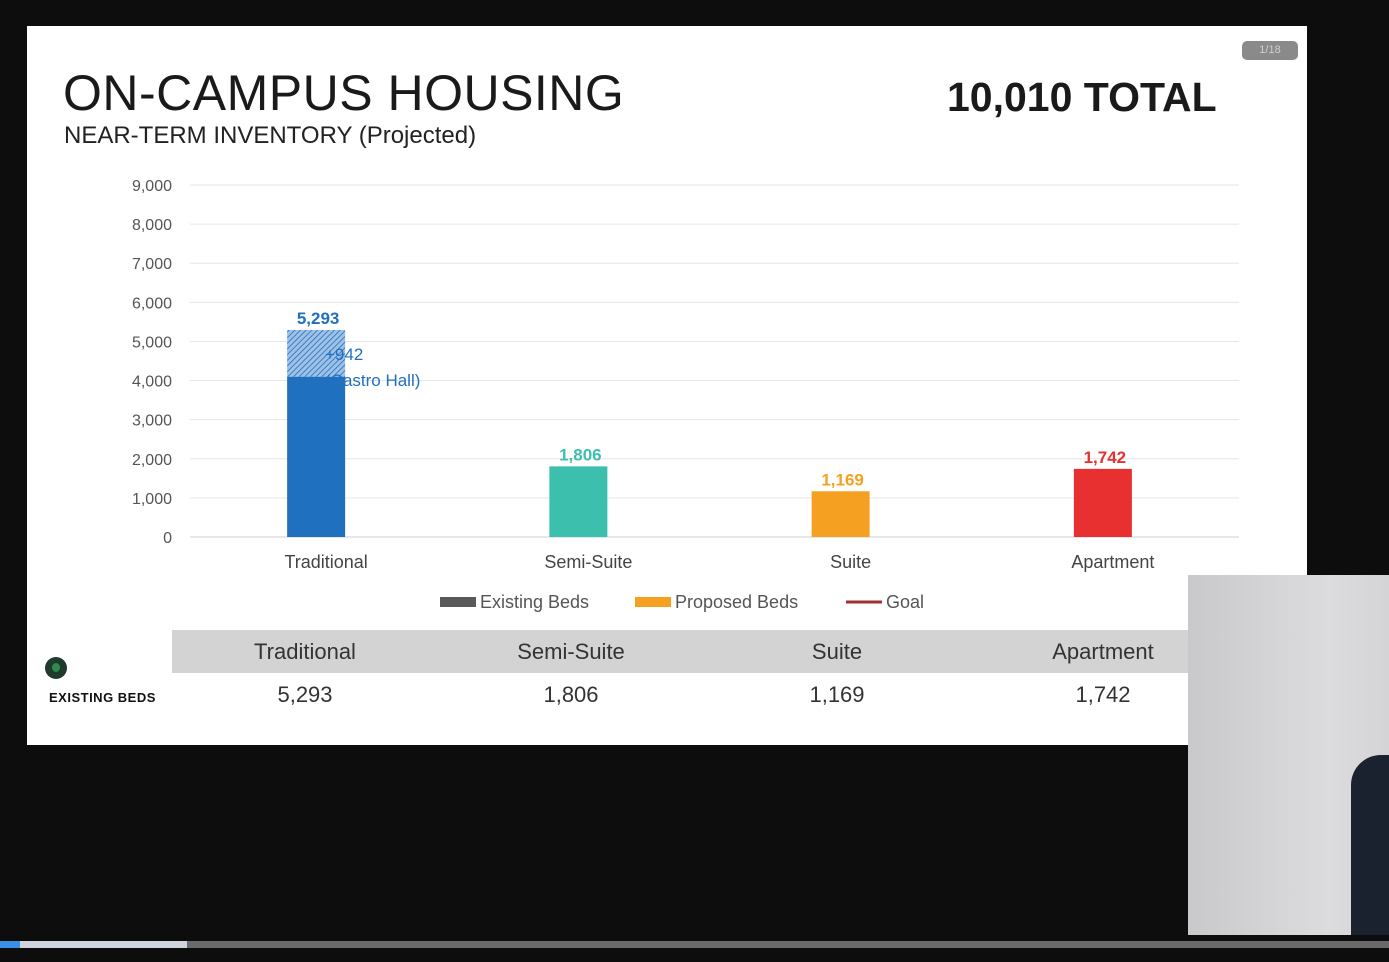 Image resolution: width=1389 pixels, height=962 pixels. Describe the element at coordinates (580, 454) in the screenshot. I see `bar-value-label: 1,806` at that location.